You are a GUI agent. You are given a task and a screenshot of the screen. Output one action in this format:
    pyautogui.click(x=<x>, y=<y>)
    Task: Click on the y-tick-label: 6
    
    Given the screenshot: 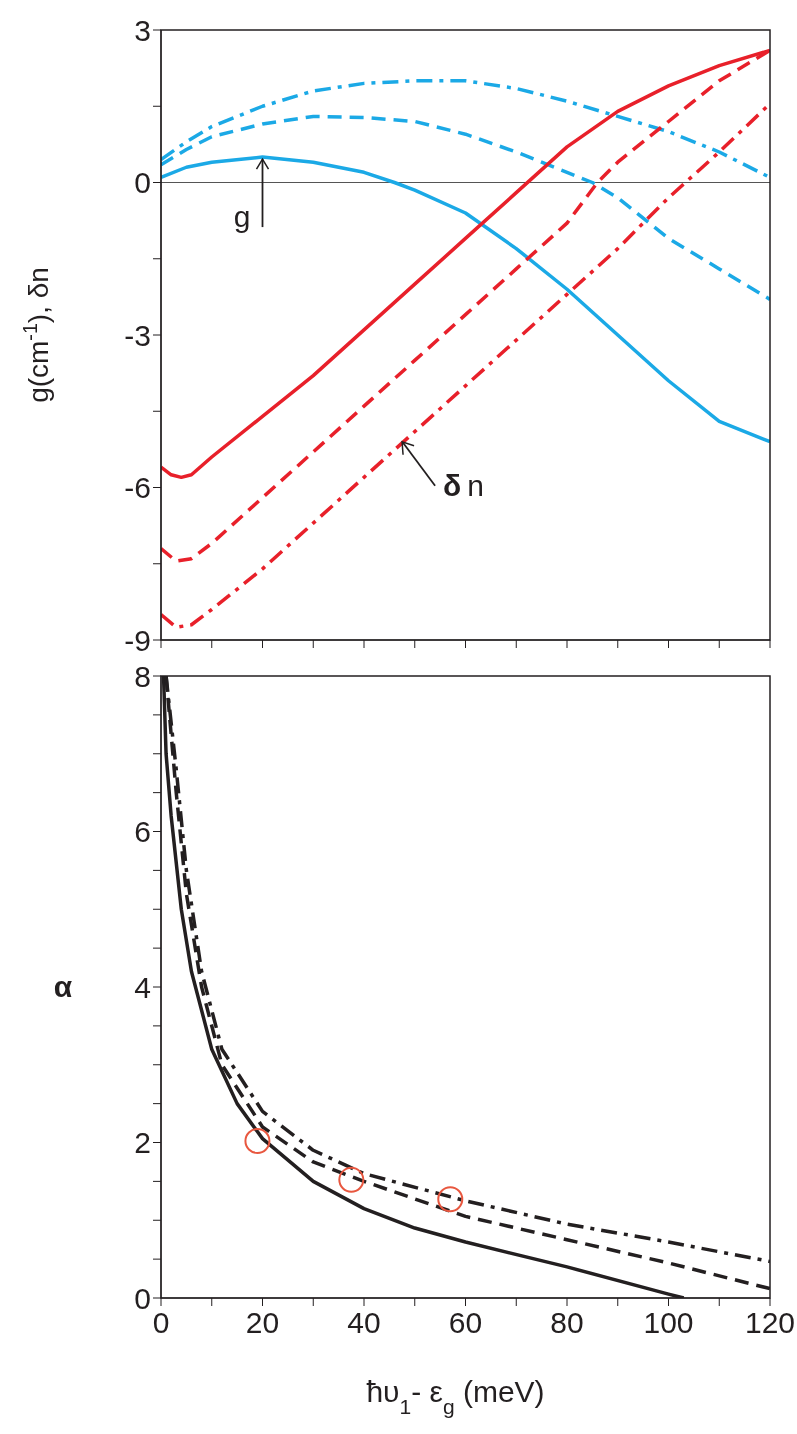 What is the action you would take?
    pyautogui.click(x=142, y=832)
    